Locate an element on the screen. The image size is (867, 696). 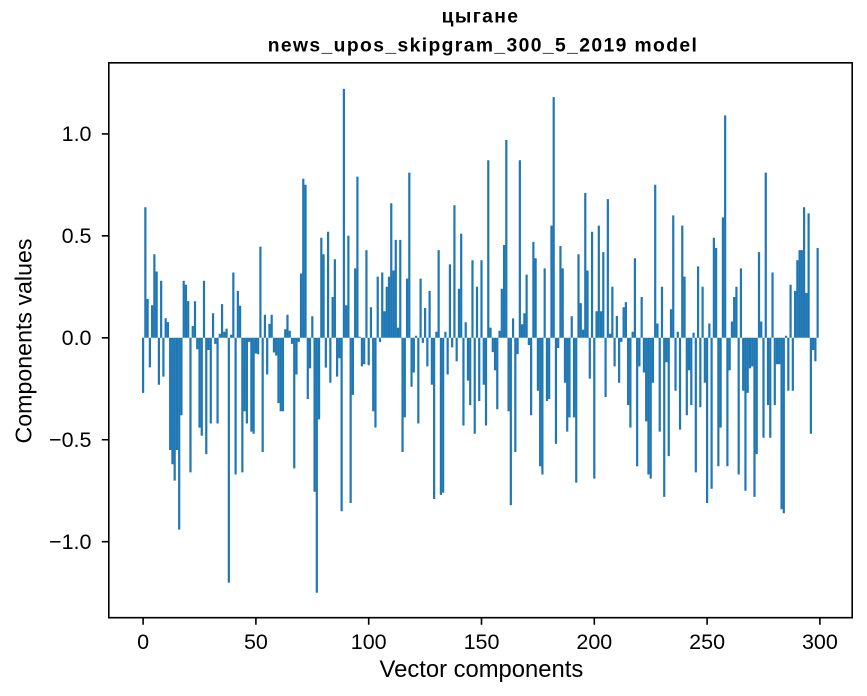
svg-text: 0.5 is located at coordinates (77, 236).